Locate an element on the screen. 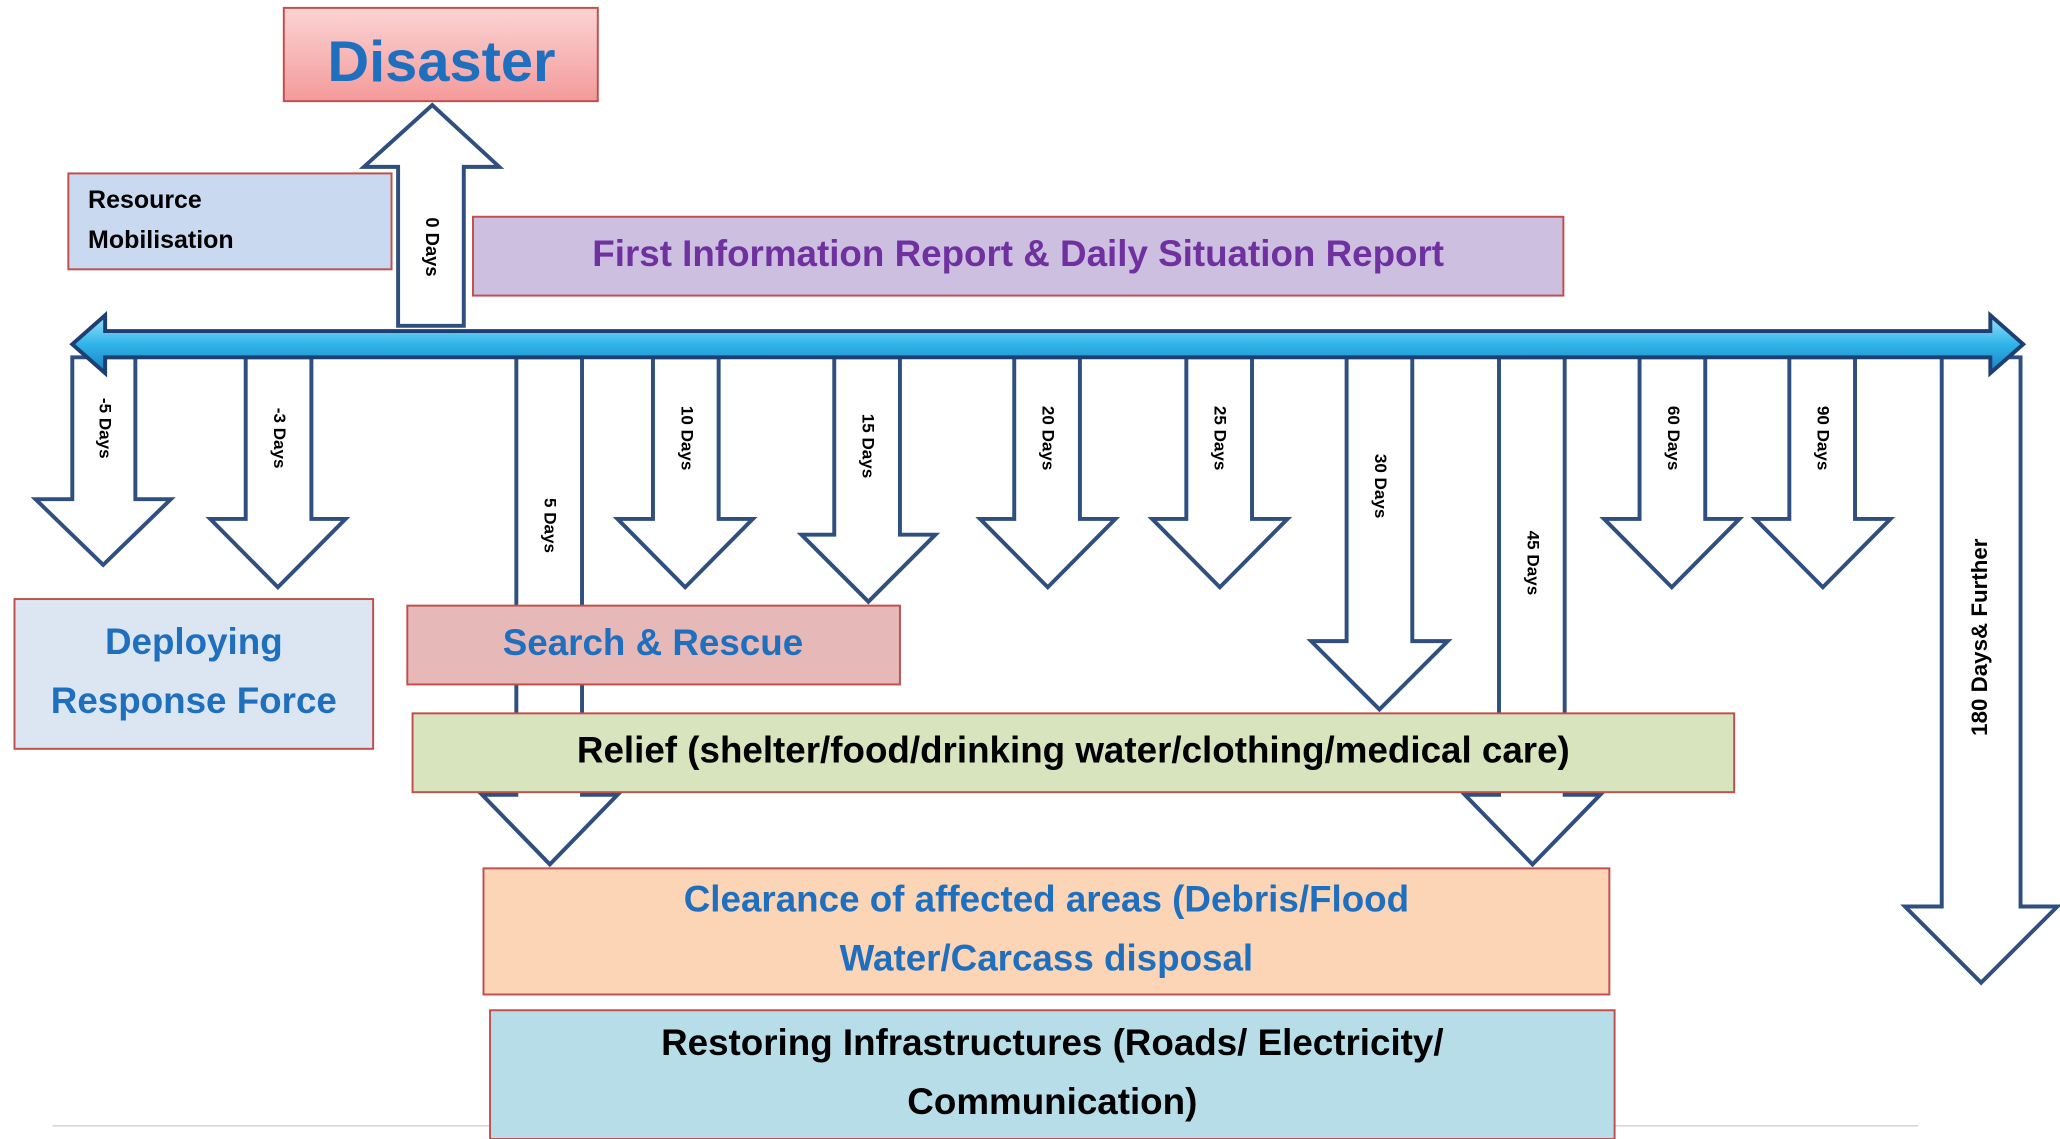 The width and height of the screenshot is (2060, 1139). down-arrow-label: 30 Days is located at coordinates (1380, 486).